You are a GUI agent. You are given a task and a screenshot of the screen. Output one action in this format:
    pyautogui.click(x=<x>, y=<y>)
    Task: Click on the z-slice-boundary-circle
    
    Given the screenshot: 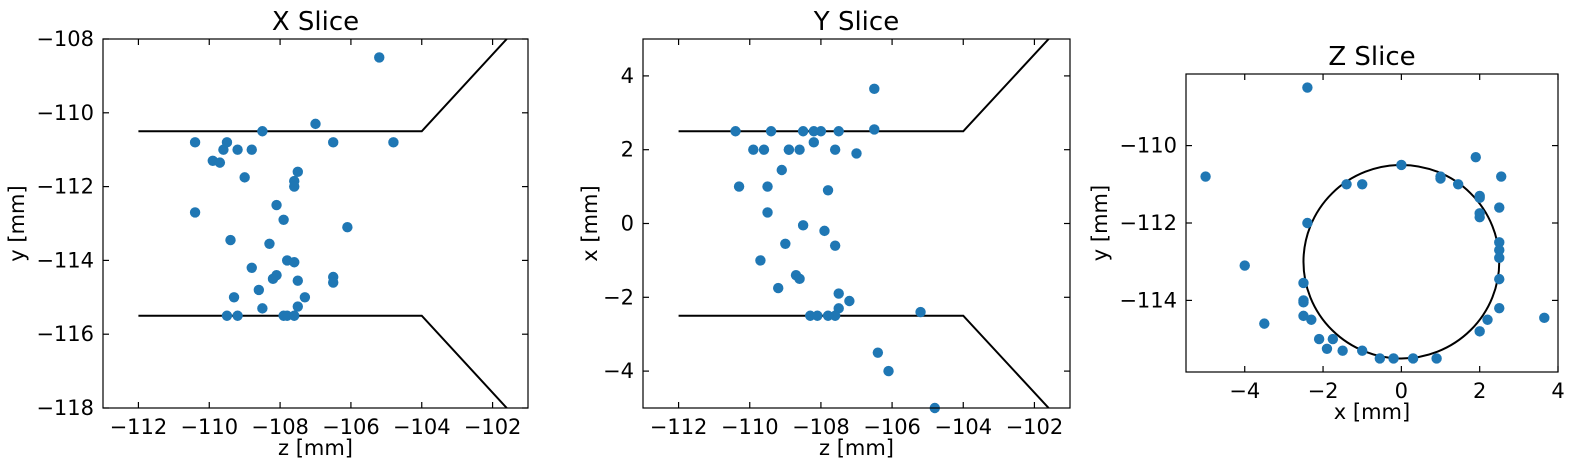 What is the action you would take?
    pyautogui.click(x=1401, y=261)
    